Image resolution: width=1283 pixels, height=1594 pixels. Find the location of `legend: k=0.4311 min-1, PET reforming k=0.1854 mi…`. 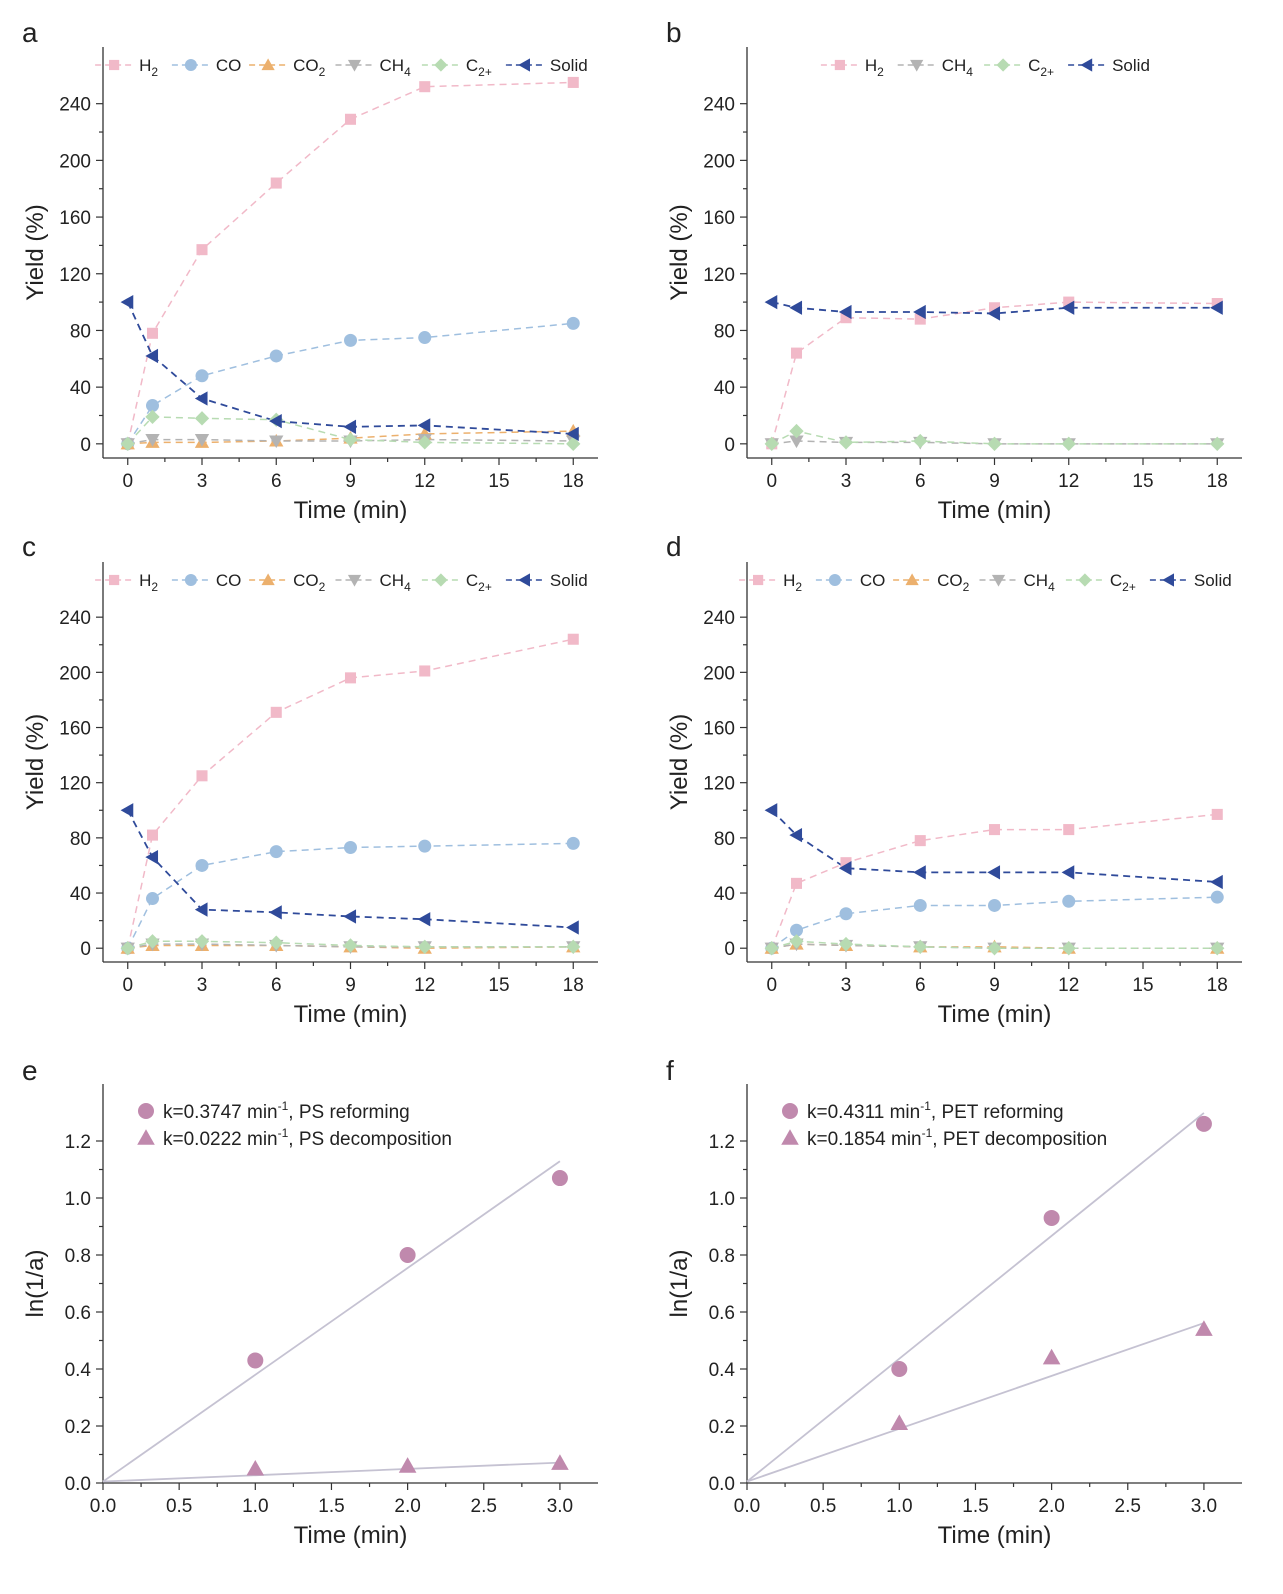

legend: k=0.4311 min-1, PET reforming k=0.1854 mi… is located at coordinates (944, 1124).